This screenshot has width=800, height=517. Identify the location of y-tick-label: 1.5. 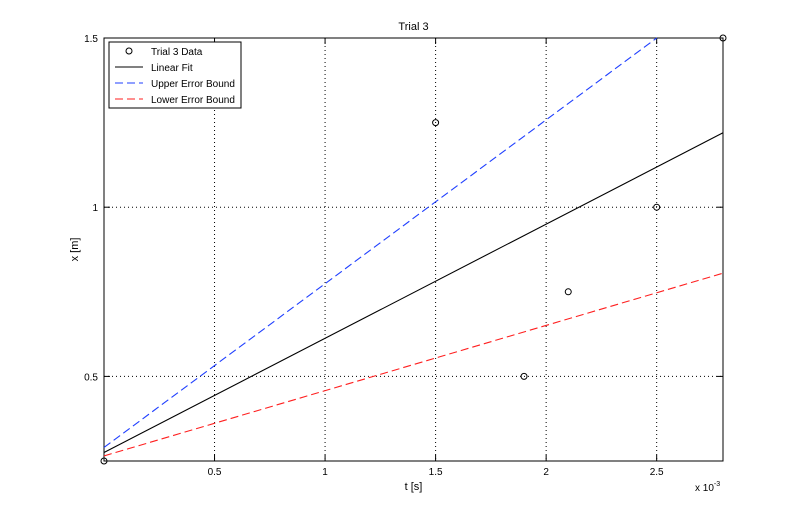
(91, 39).